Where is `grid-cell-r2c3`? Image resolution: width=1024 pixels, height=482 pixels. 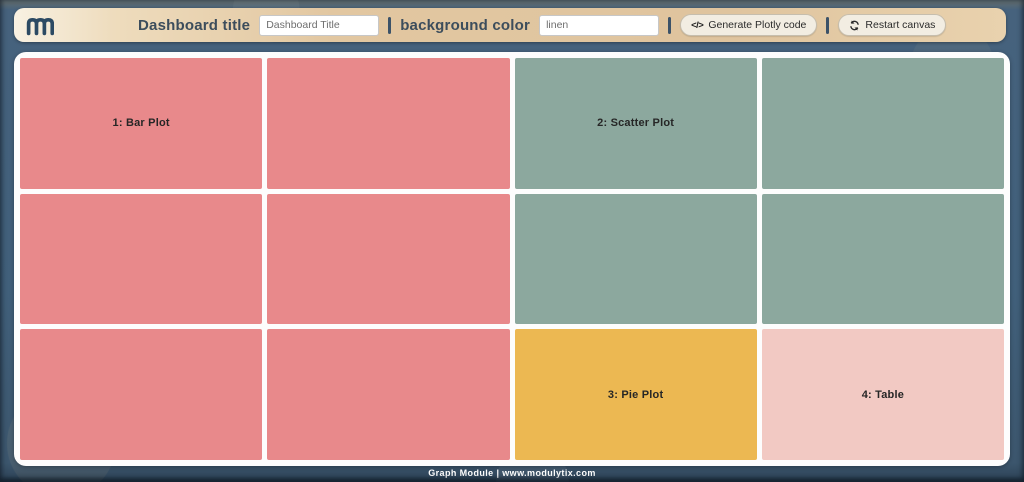 grid-cell-r2c3 is located at coordinates (635, 259).